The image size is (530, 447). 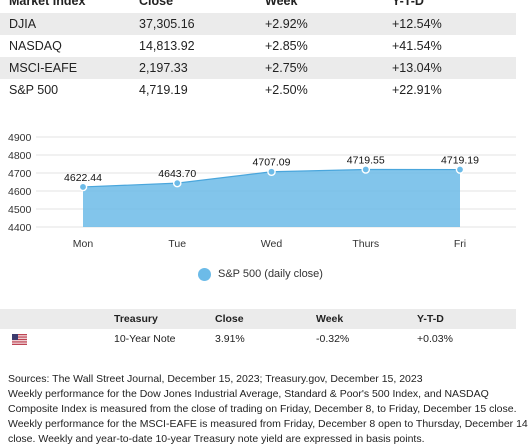 What do you see at coordinates (167, 24) in the screenshot?
I see `index-close: 37,305.16` at bounding box center [167, 24].